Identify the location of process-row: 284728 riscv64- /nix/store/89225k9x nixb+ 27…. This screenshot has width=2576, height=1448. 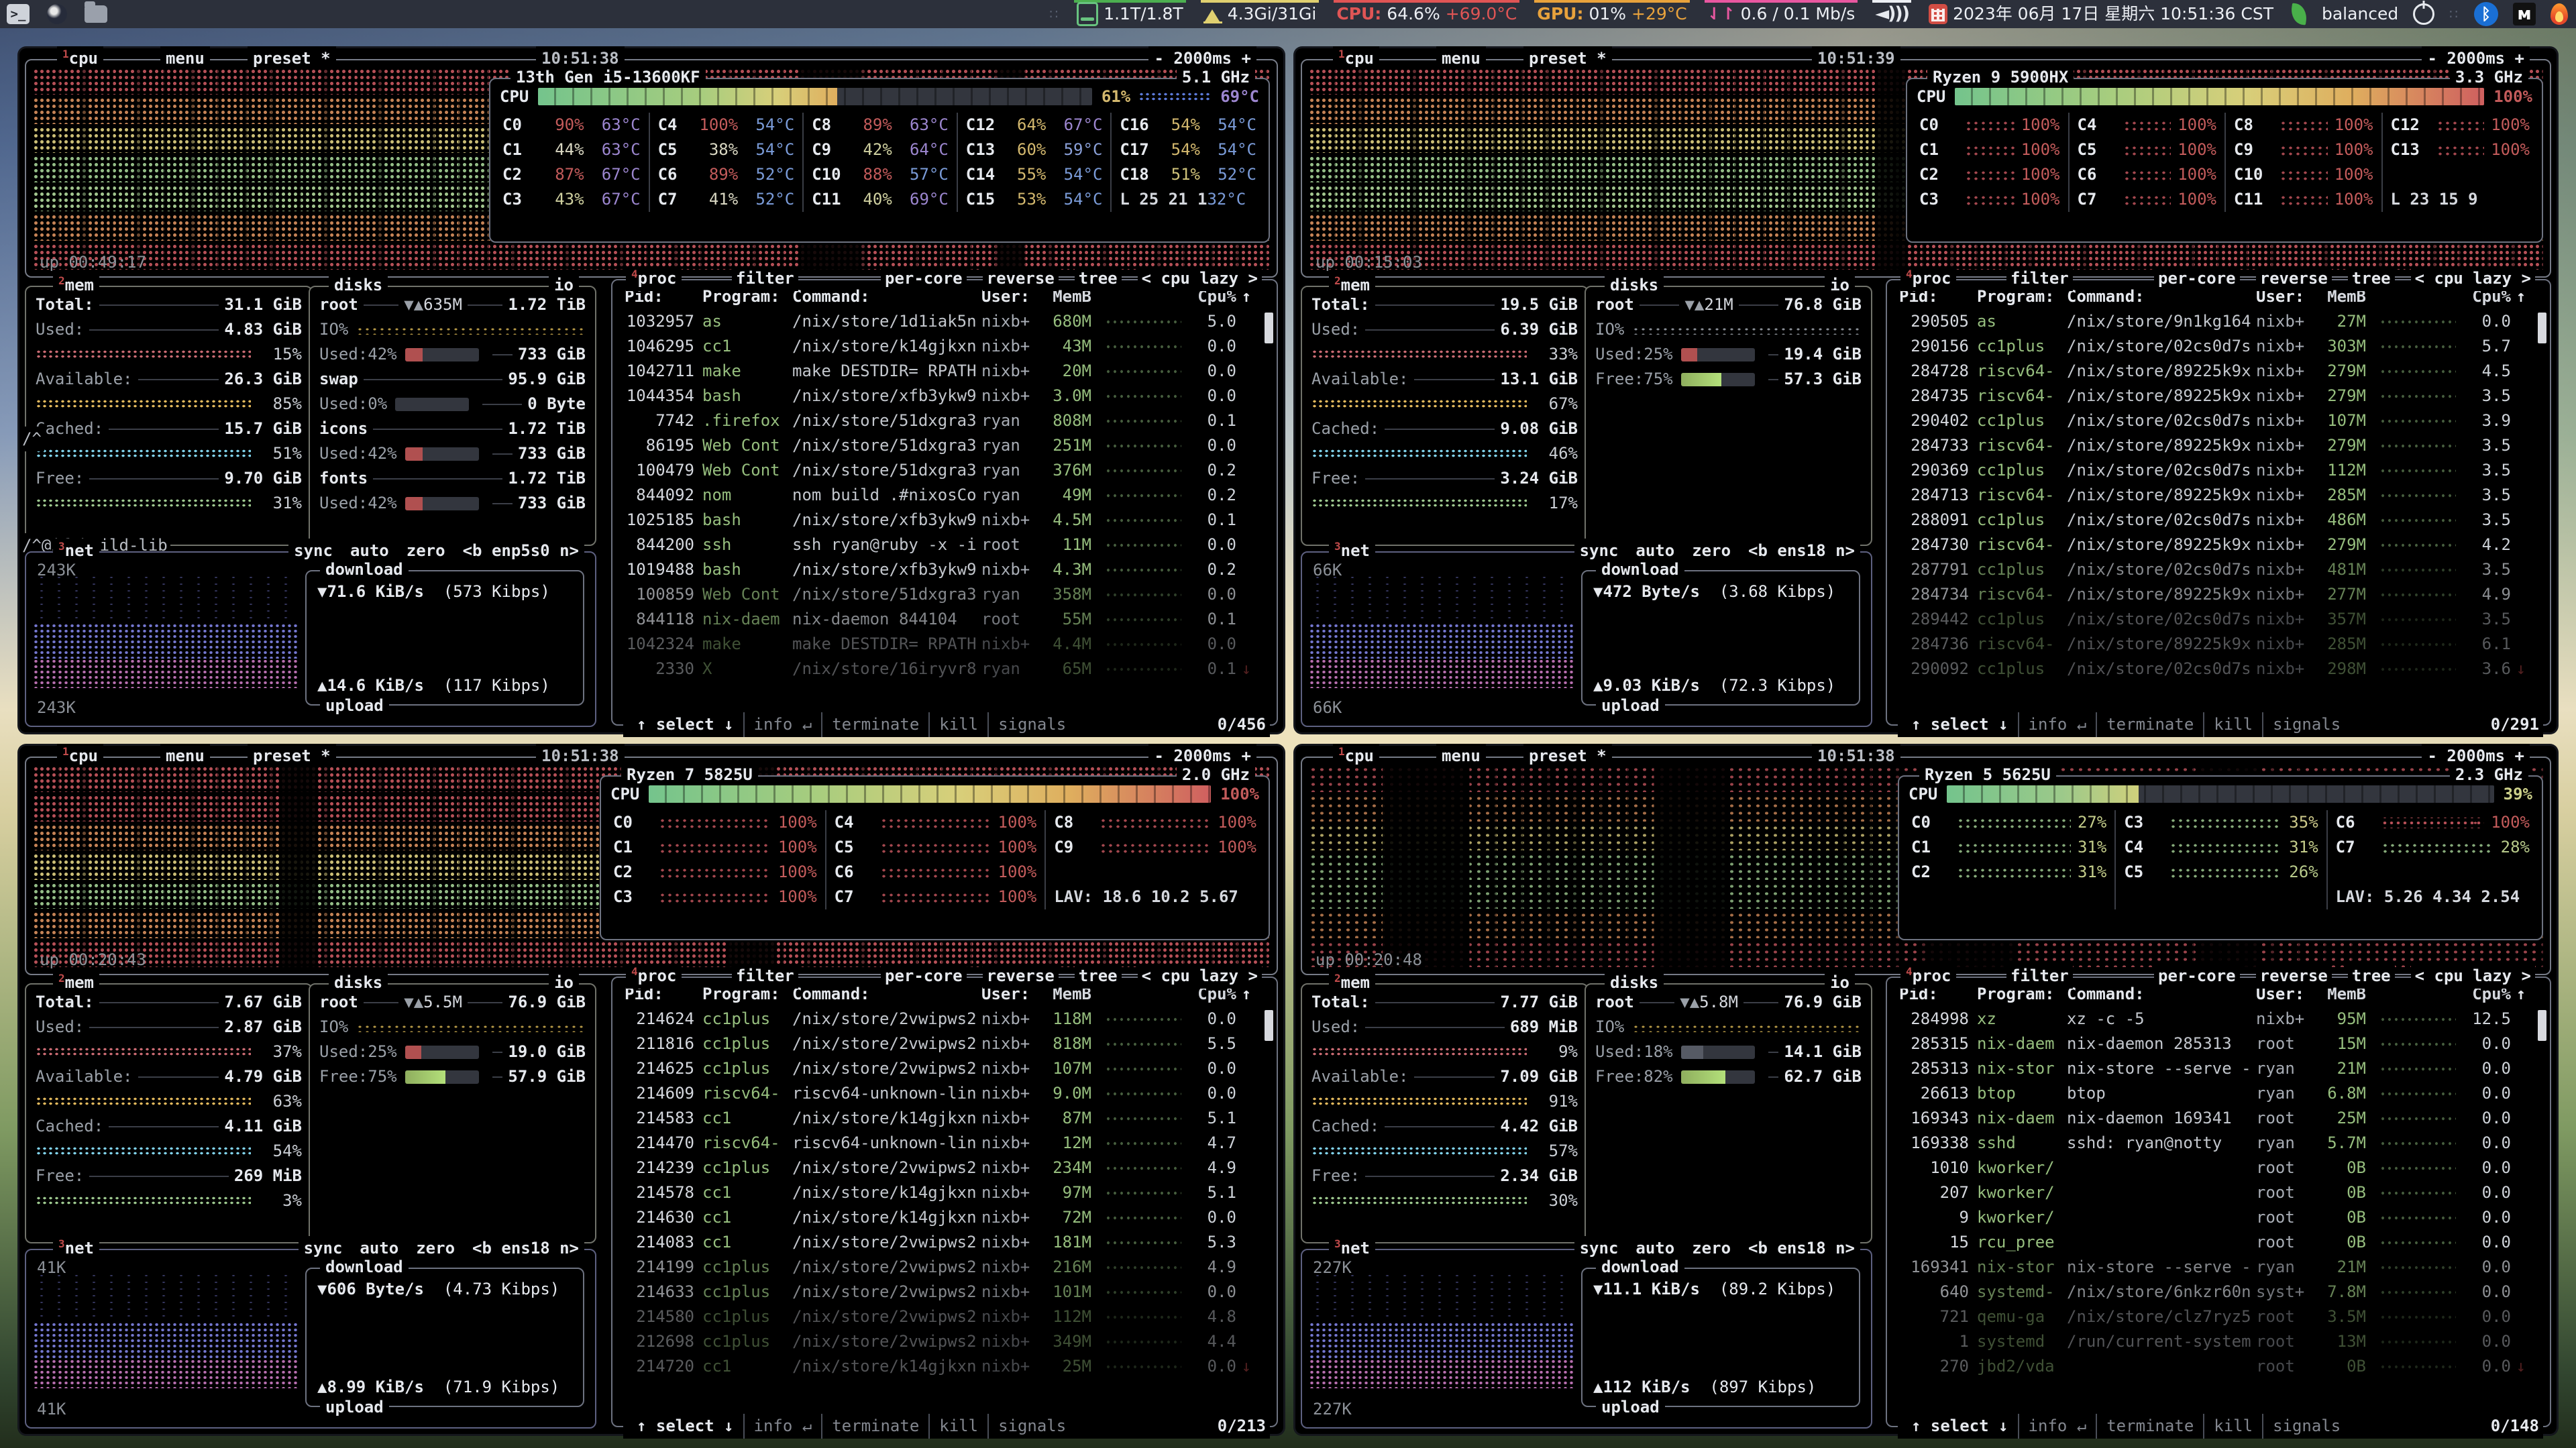
(2218, 371).